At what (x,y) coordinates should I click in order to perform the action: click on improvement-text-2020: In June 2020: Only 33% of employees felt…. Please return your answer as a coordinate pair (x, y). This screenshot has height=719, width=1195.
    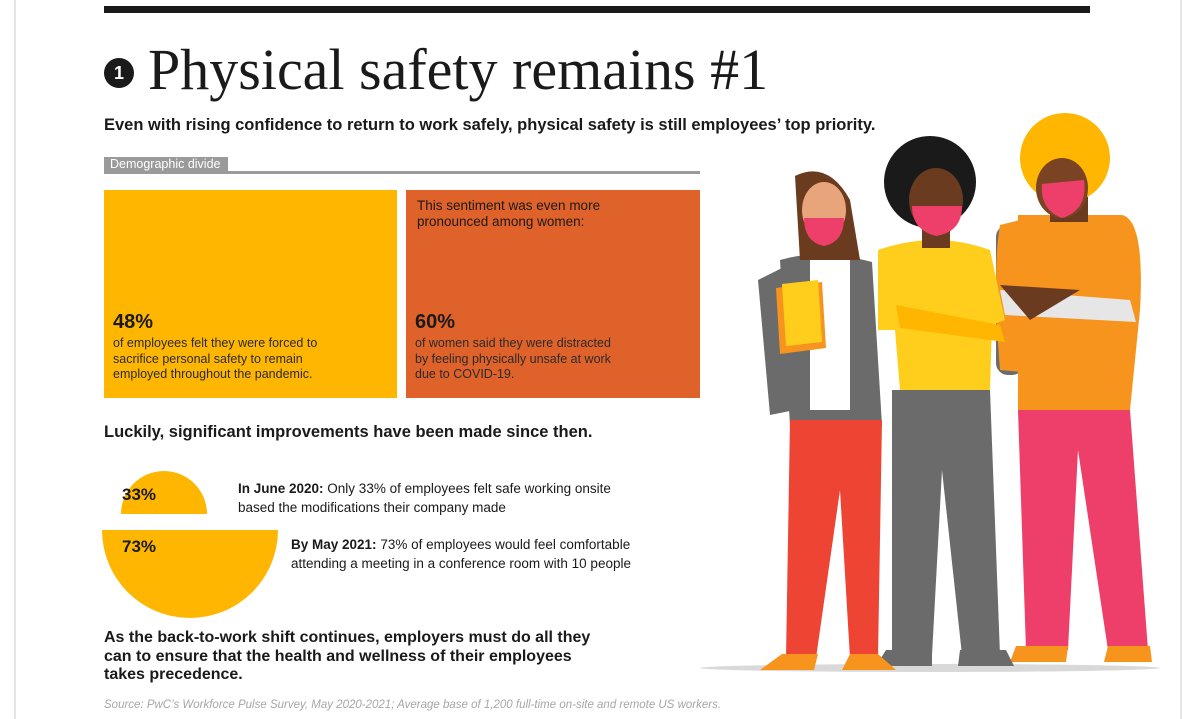
    Looking at the image, I should click on (424, 498).